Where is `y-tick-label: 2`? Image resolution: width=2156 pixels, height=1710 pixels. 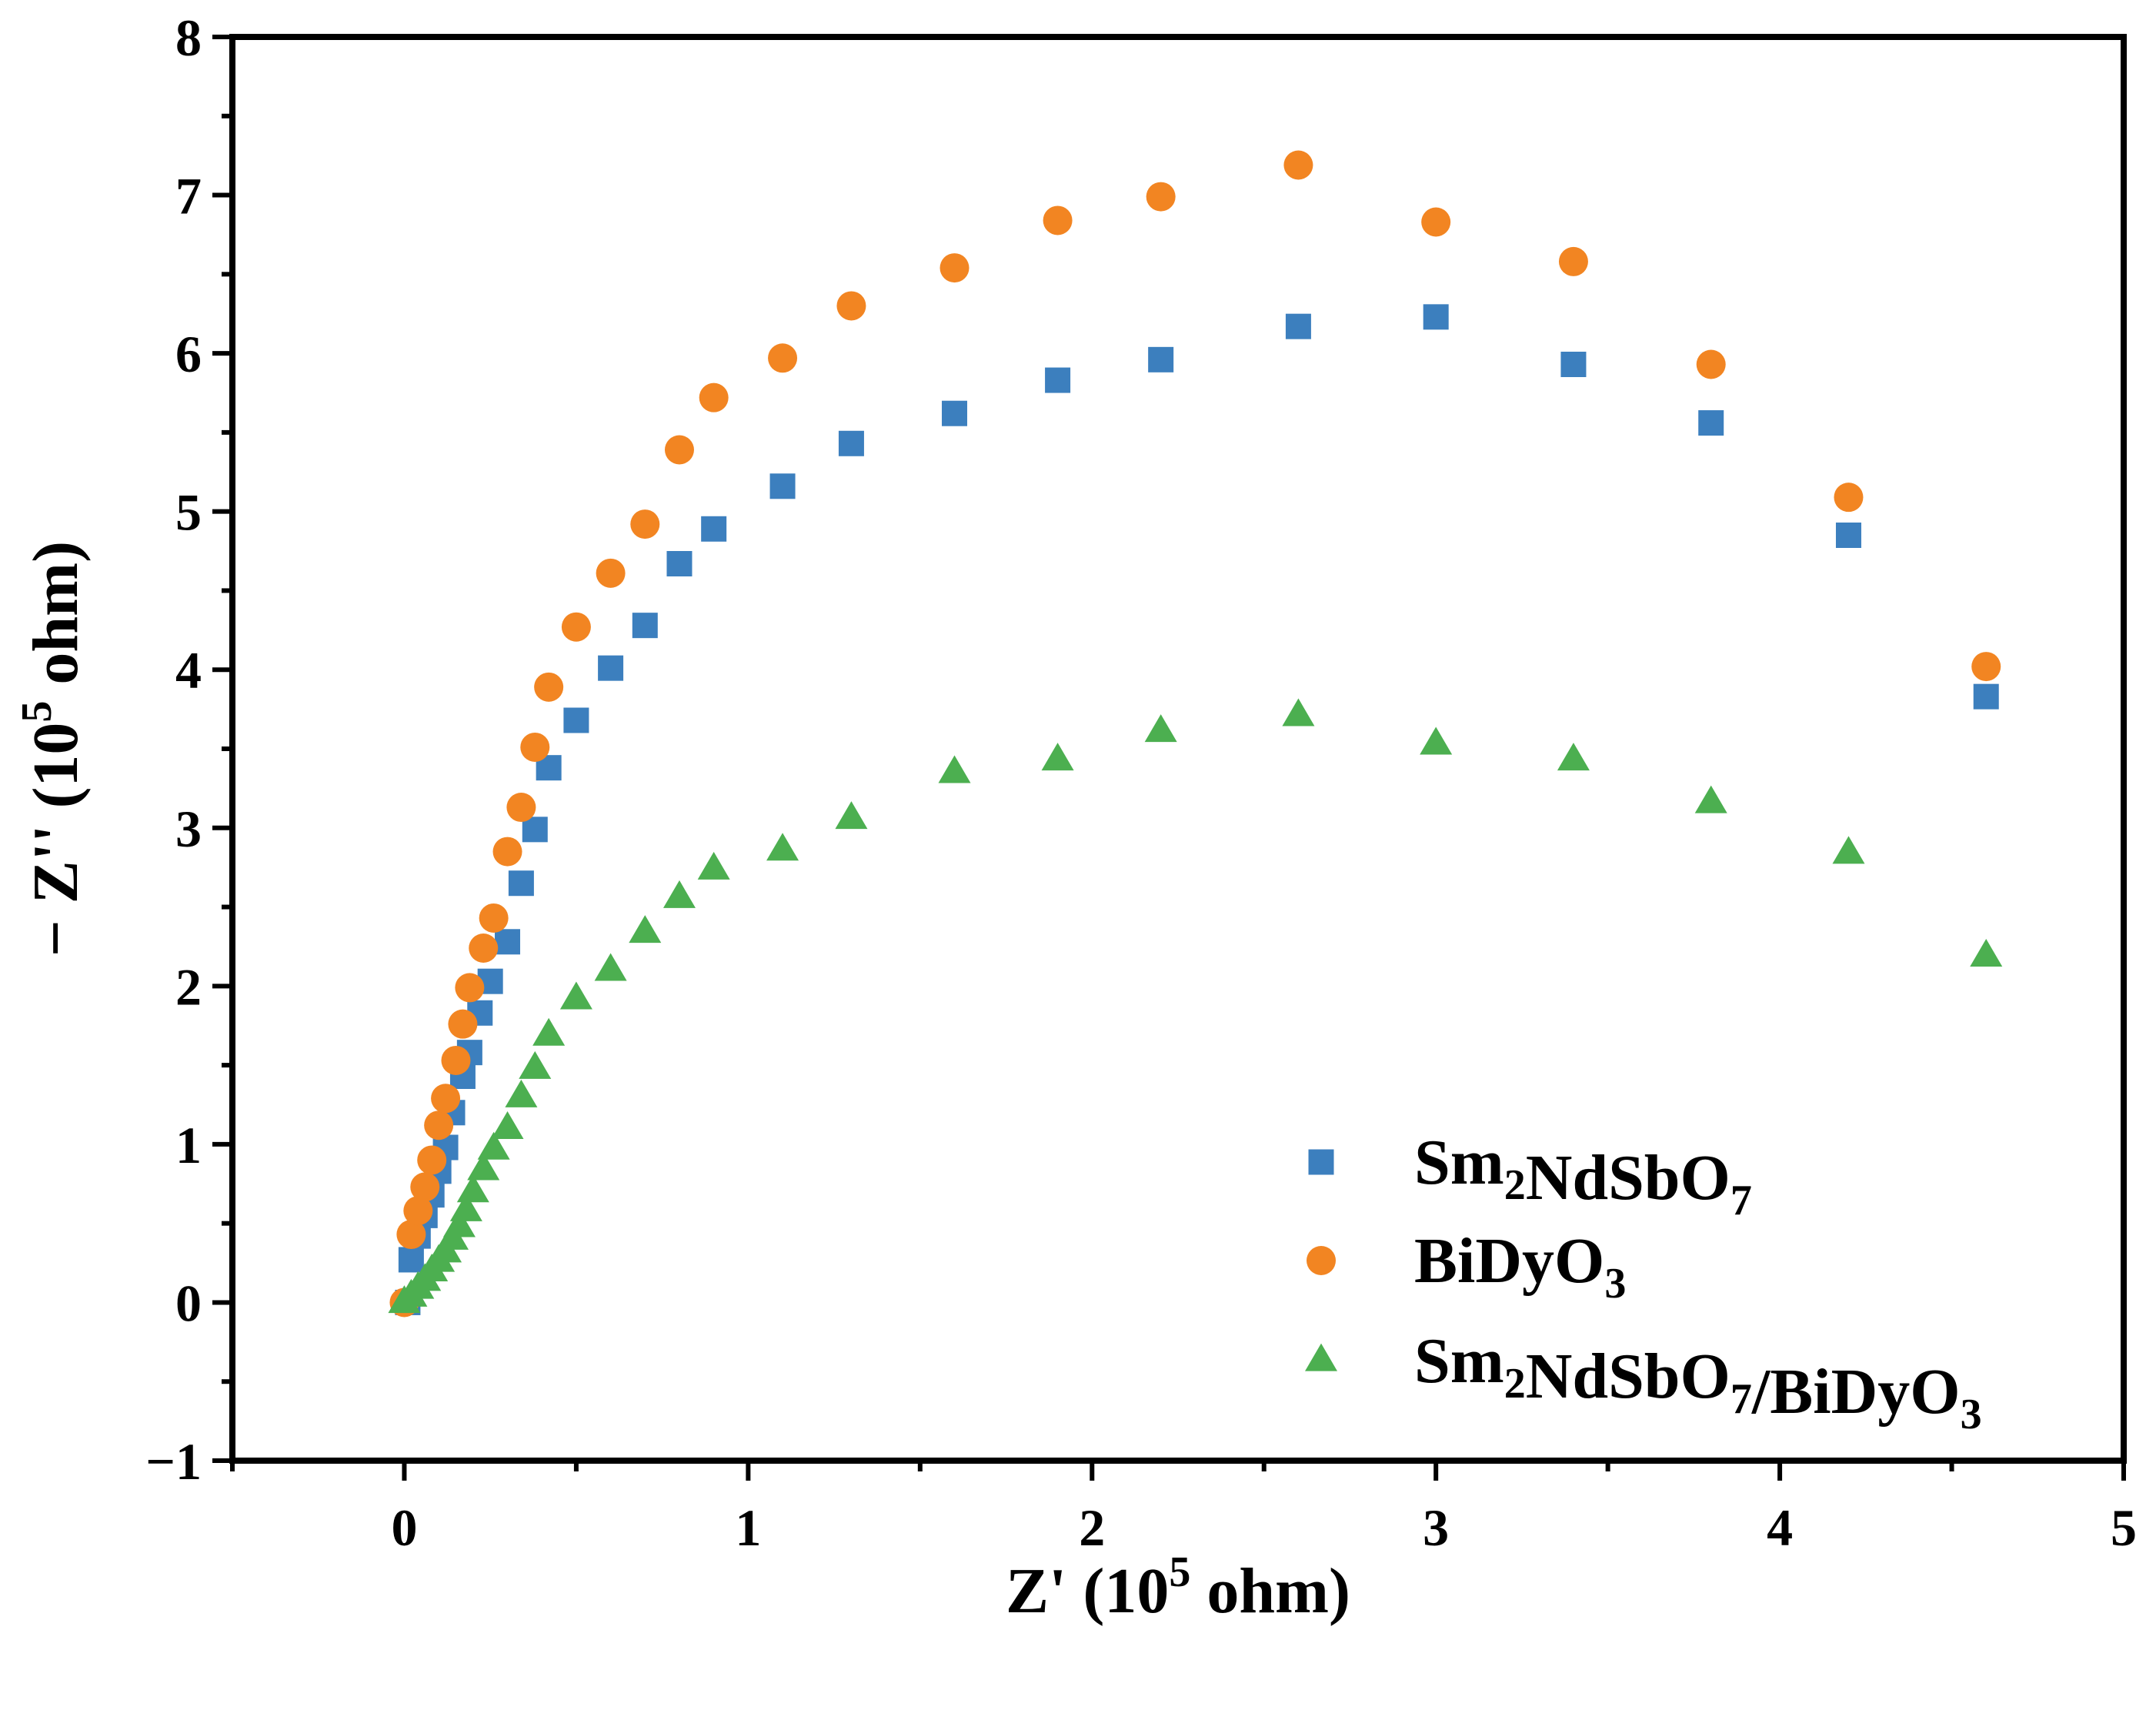 y-tick-label: 2 is located at coordinates (188, 986).